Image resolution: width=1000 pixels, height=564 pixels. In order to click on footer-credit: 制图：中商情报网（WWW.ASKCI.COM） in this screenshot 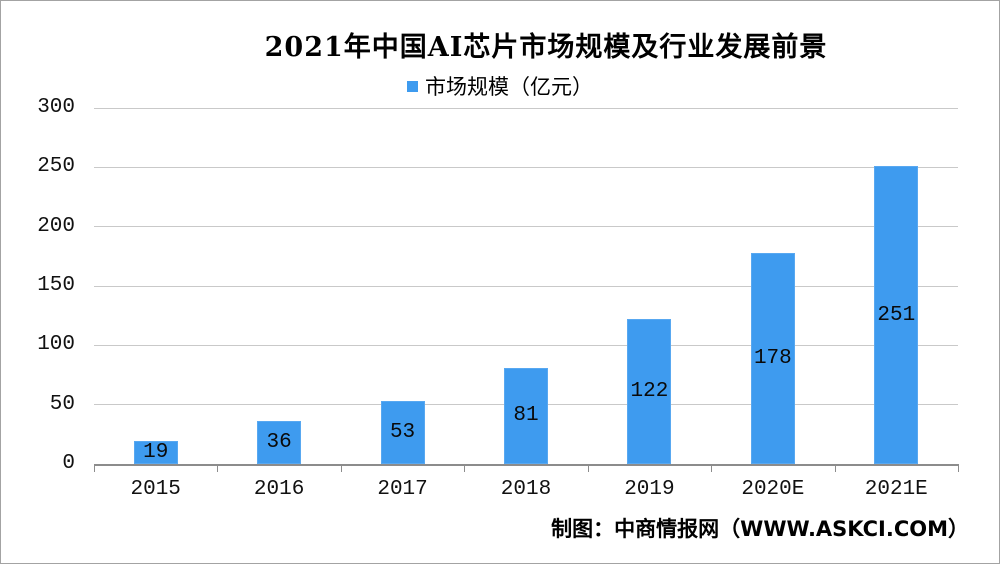, I will do `click(760, 529)`.